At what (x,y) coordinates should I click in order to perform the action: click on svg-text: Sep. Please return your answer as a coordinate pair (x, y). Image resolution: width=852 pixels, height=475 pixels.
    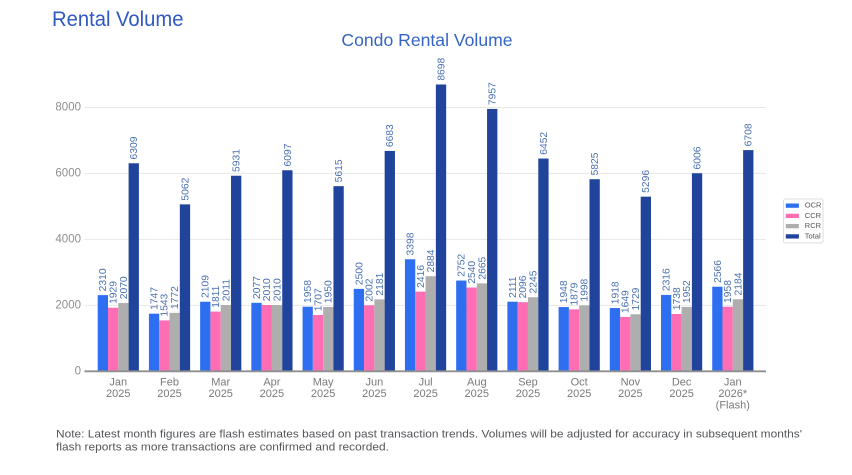
    Looking at the image, I should click on (528, 382).